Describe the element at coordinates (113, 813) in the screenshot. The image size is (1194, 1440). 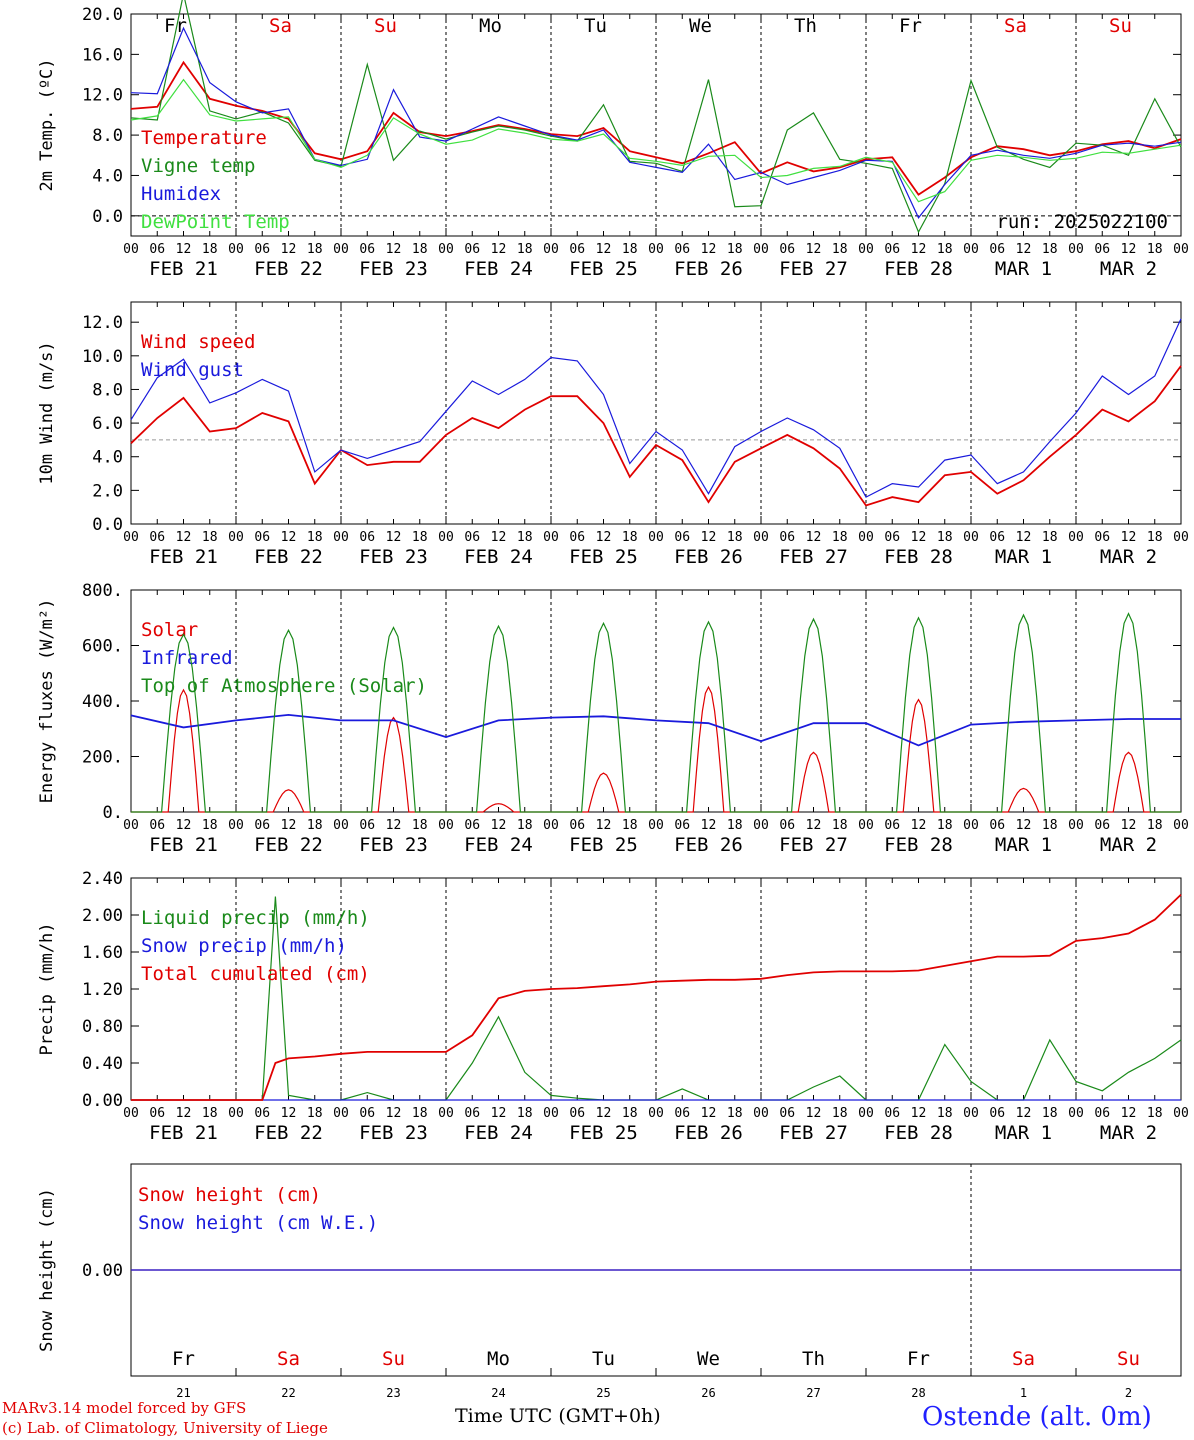
I see `y-tick-label: 0.` at that location.